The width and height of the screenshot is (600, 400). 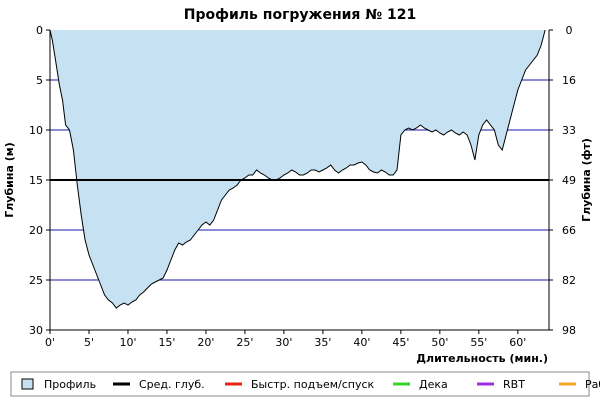 What do you see at coordinates (478, 342) in the screenshot?
I see `x-tick-label: 55'` at bounding box center [478, 342].